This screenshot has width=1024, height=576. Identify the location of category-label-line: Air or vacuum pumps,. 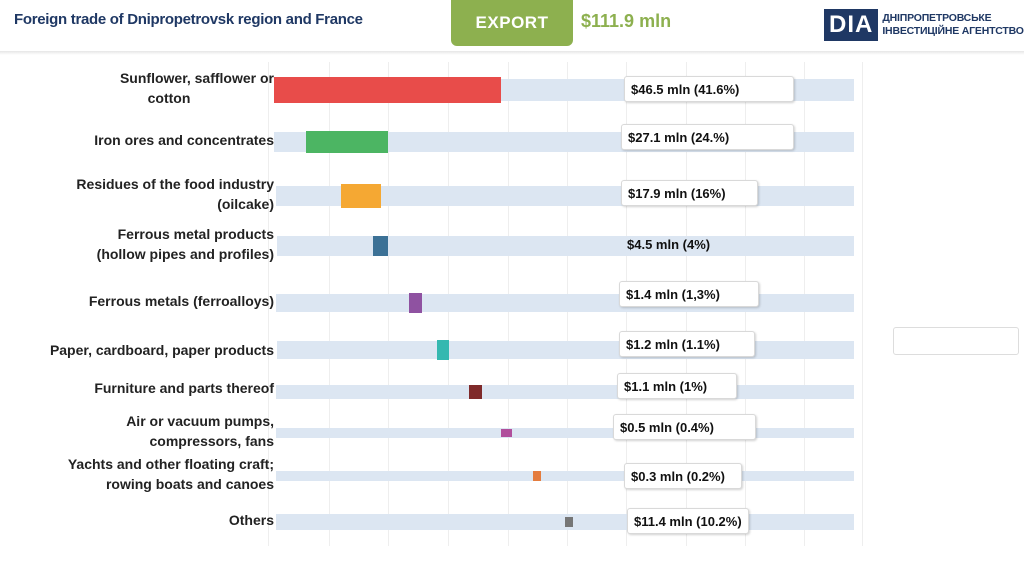
(200, 421).